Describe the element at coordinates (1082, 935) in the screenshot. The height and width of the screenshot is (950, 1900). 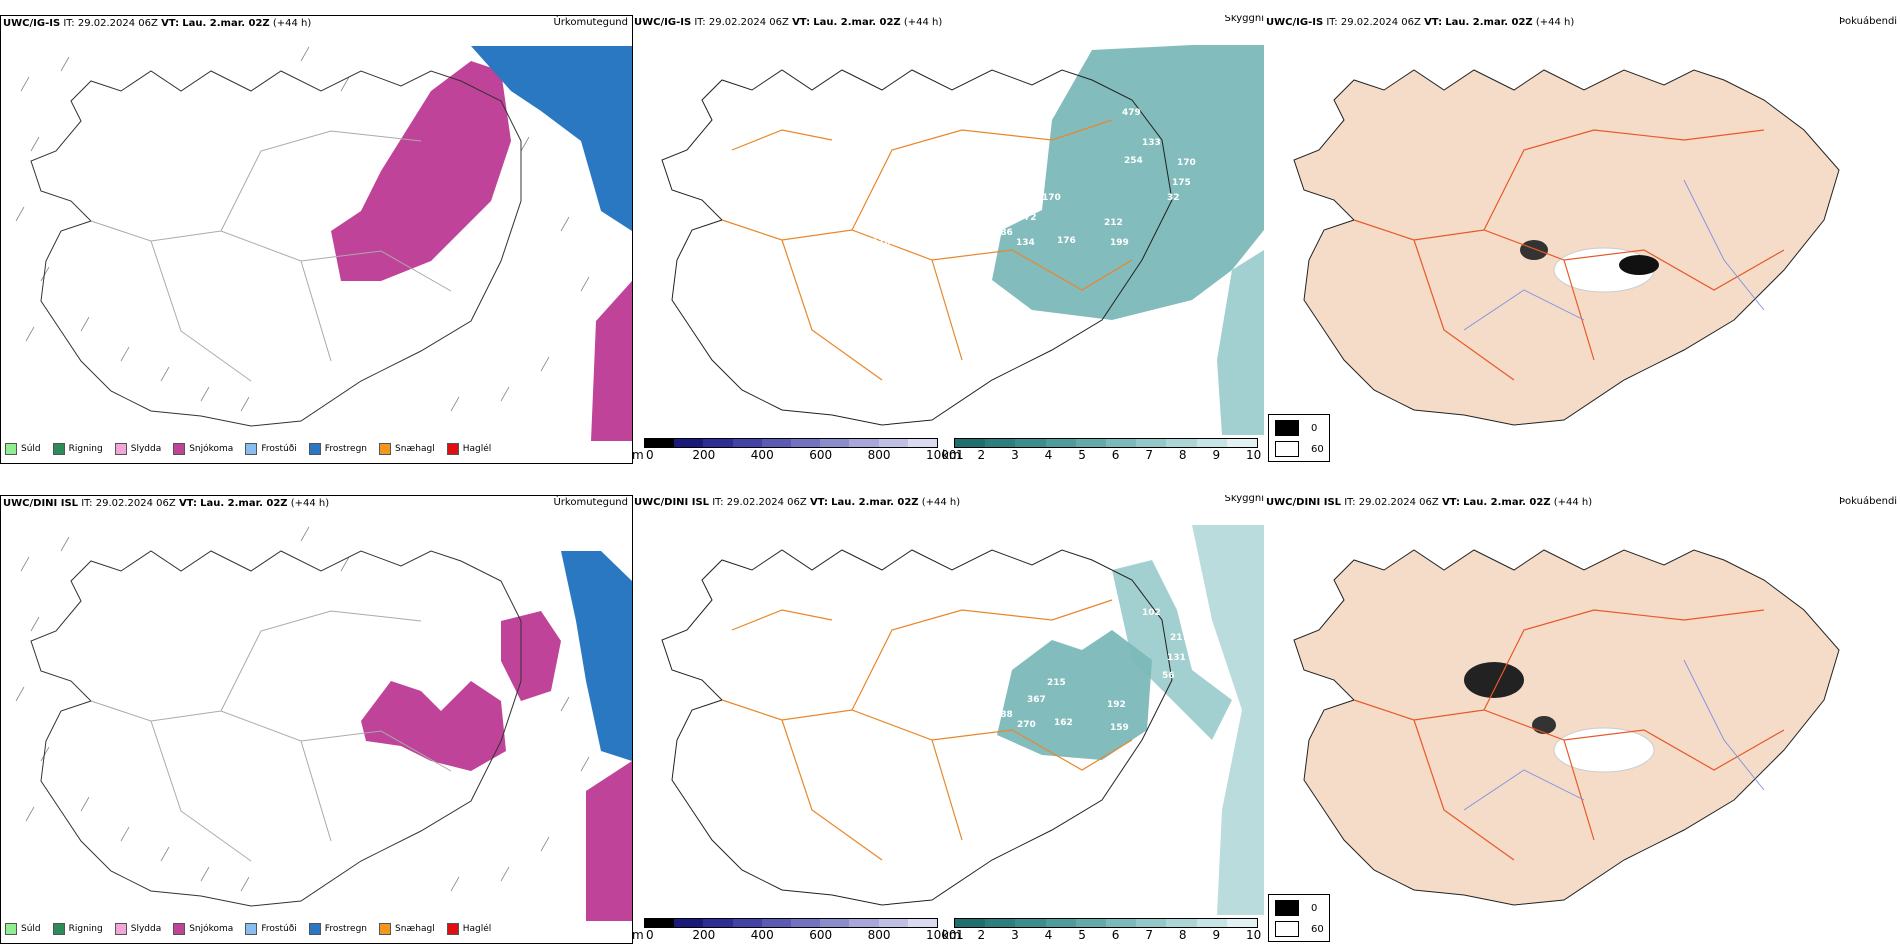
I see `colorbar-tick-label: 5` at that location.